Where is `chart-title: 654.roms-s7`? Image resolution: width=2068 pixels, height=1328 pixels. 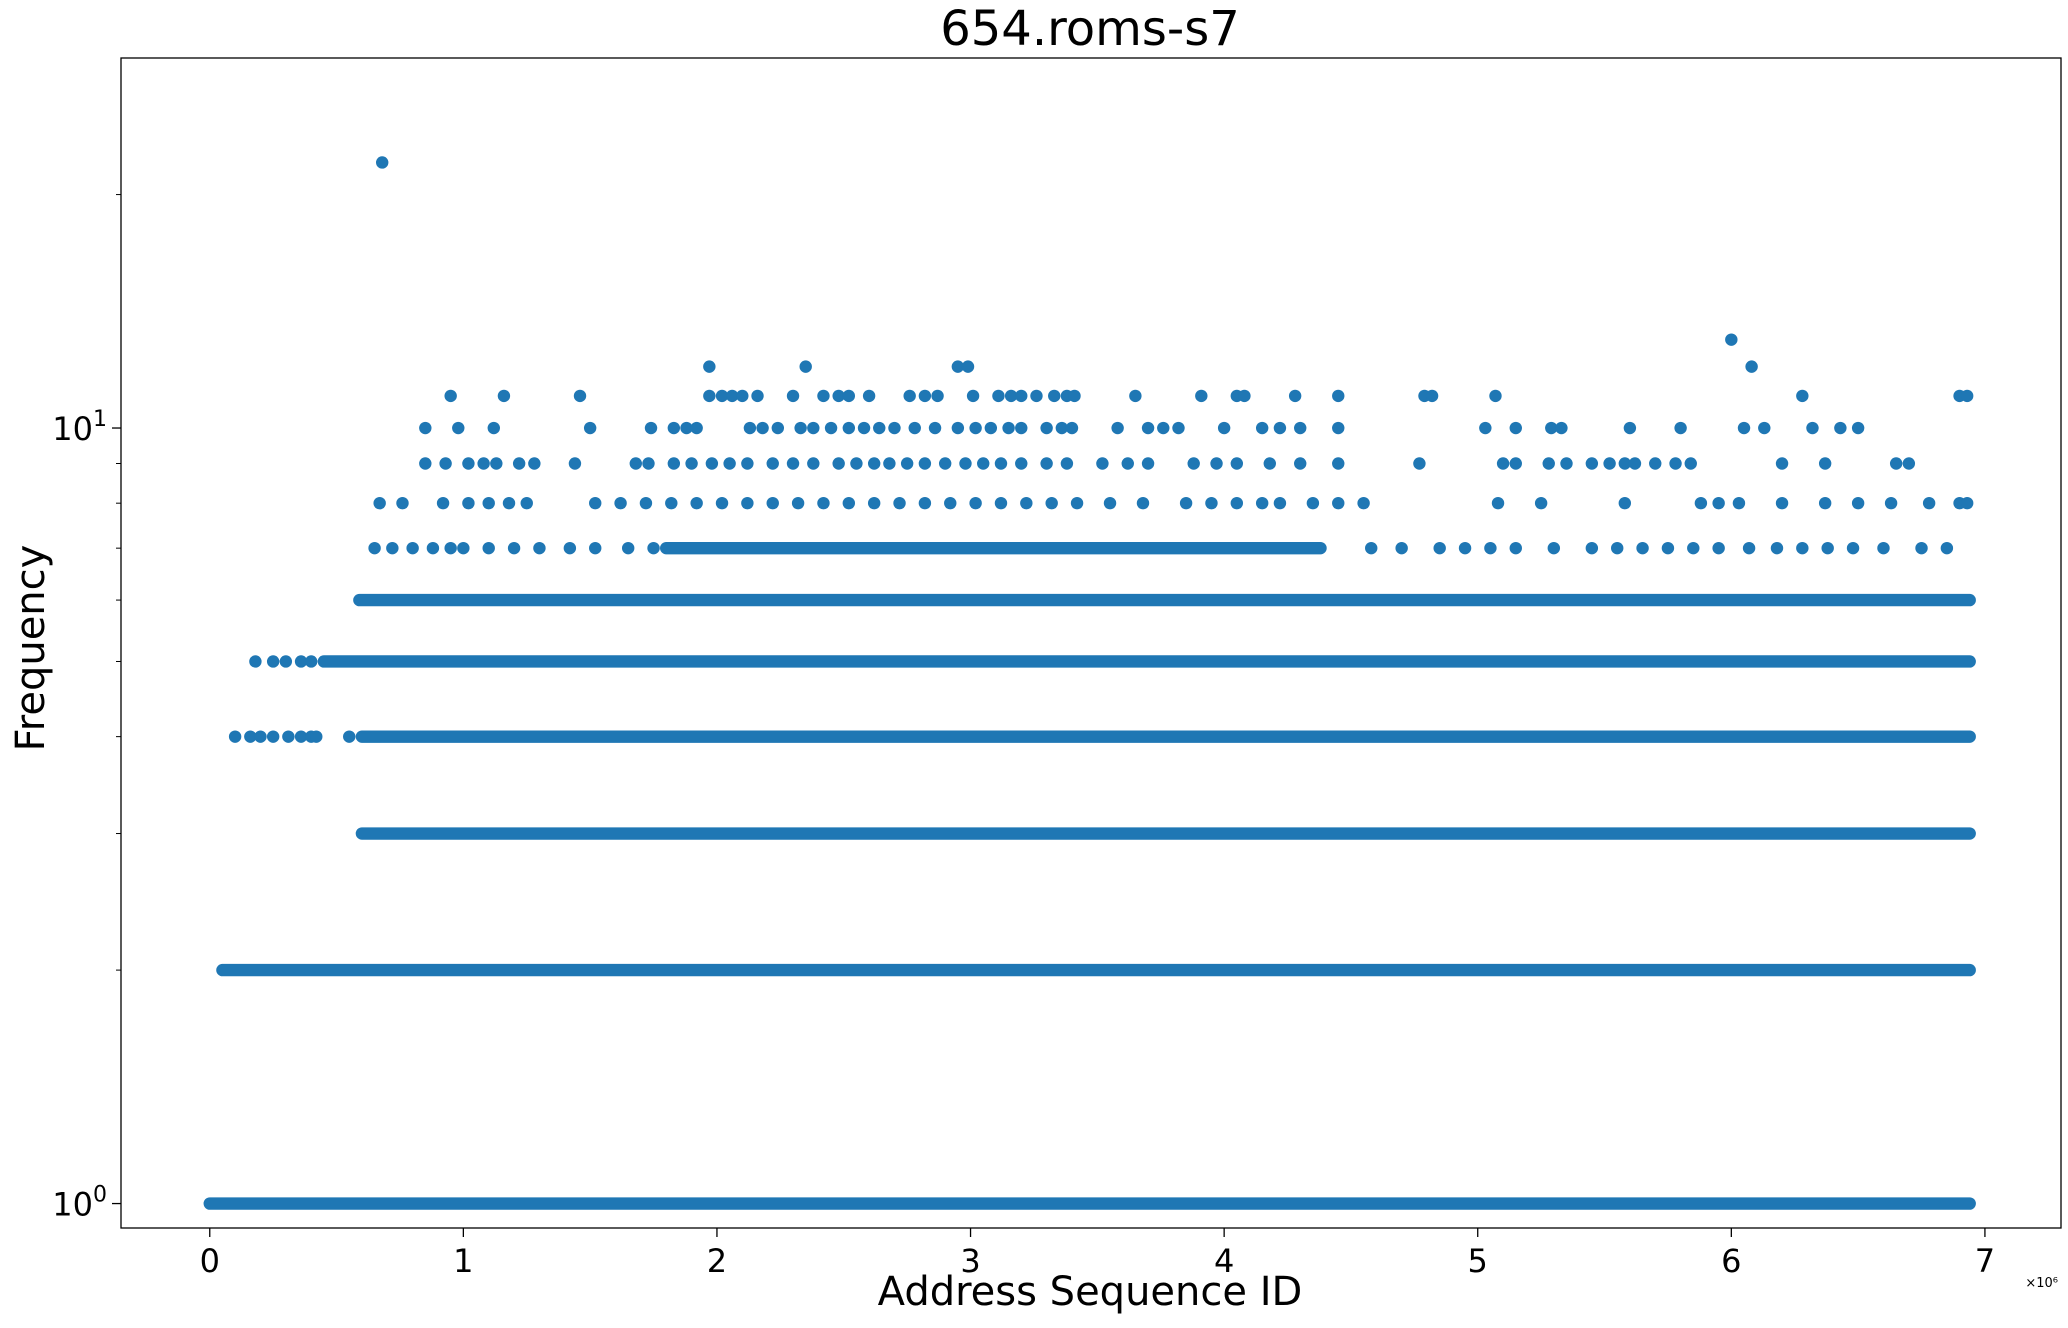
chart-title: 654.roms-s7 is located at coordinates (1090, 29).